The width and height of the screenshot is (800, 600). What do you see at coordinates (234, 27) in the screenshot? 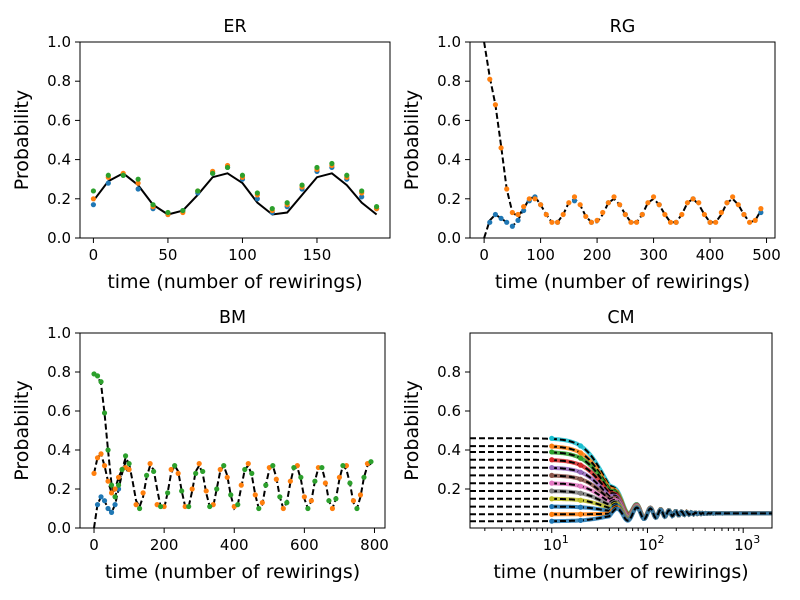
I see `er-title: ER` at bounding box center [234, 27].